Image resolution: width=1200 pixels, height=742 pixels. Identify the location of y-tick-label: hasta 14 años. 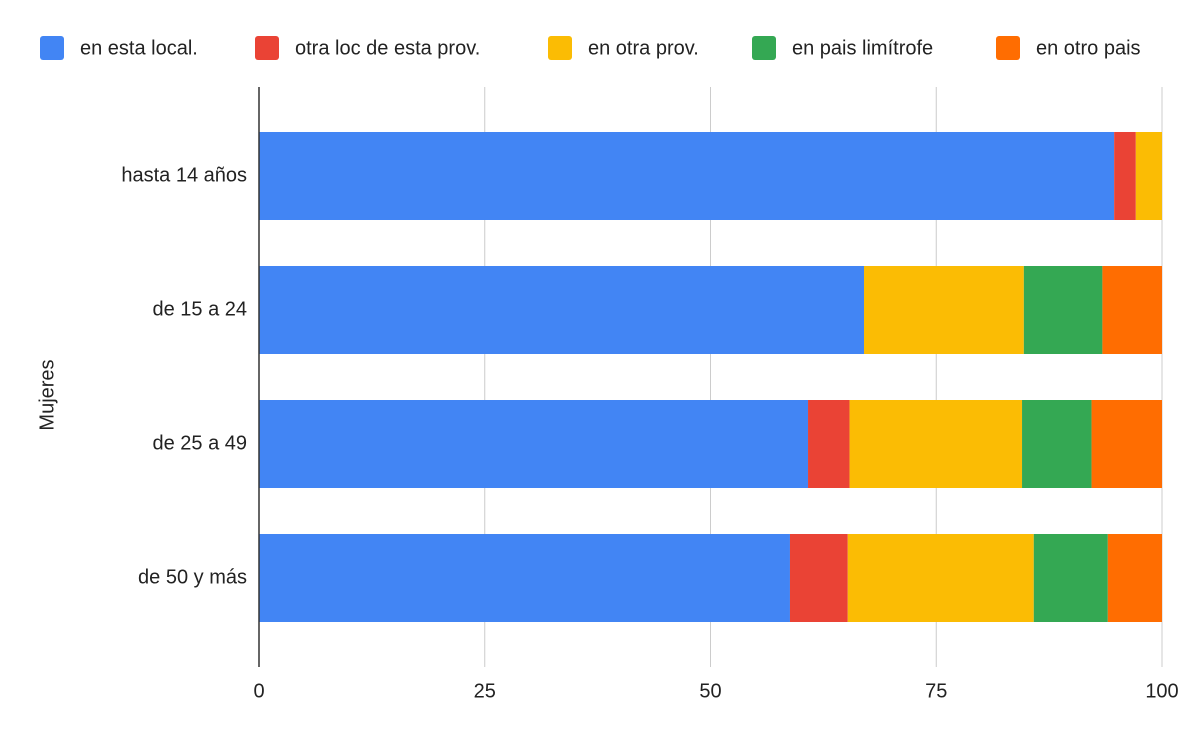
(184, 175).